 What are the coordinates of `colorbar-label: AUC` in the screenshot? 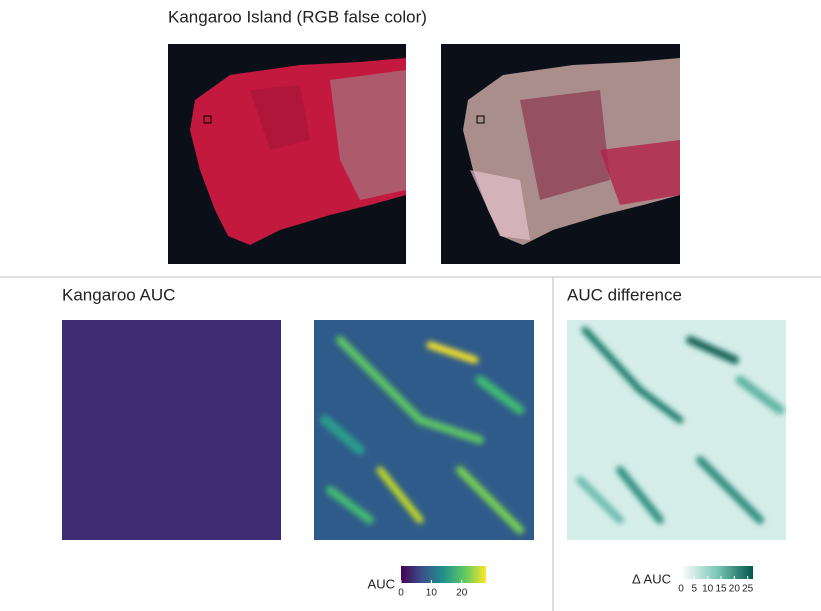 It's located at (381, 583).